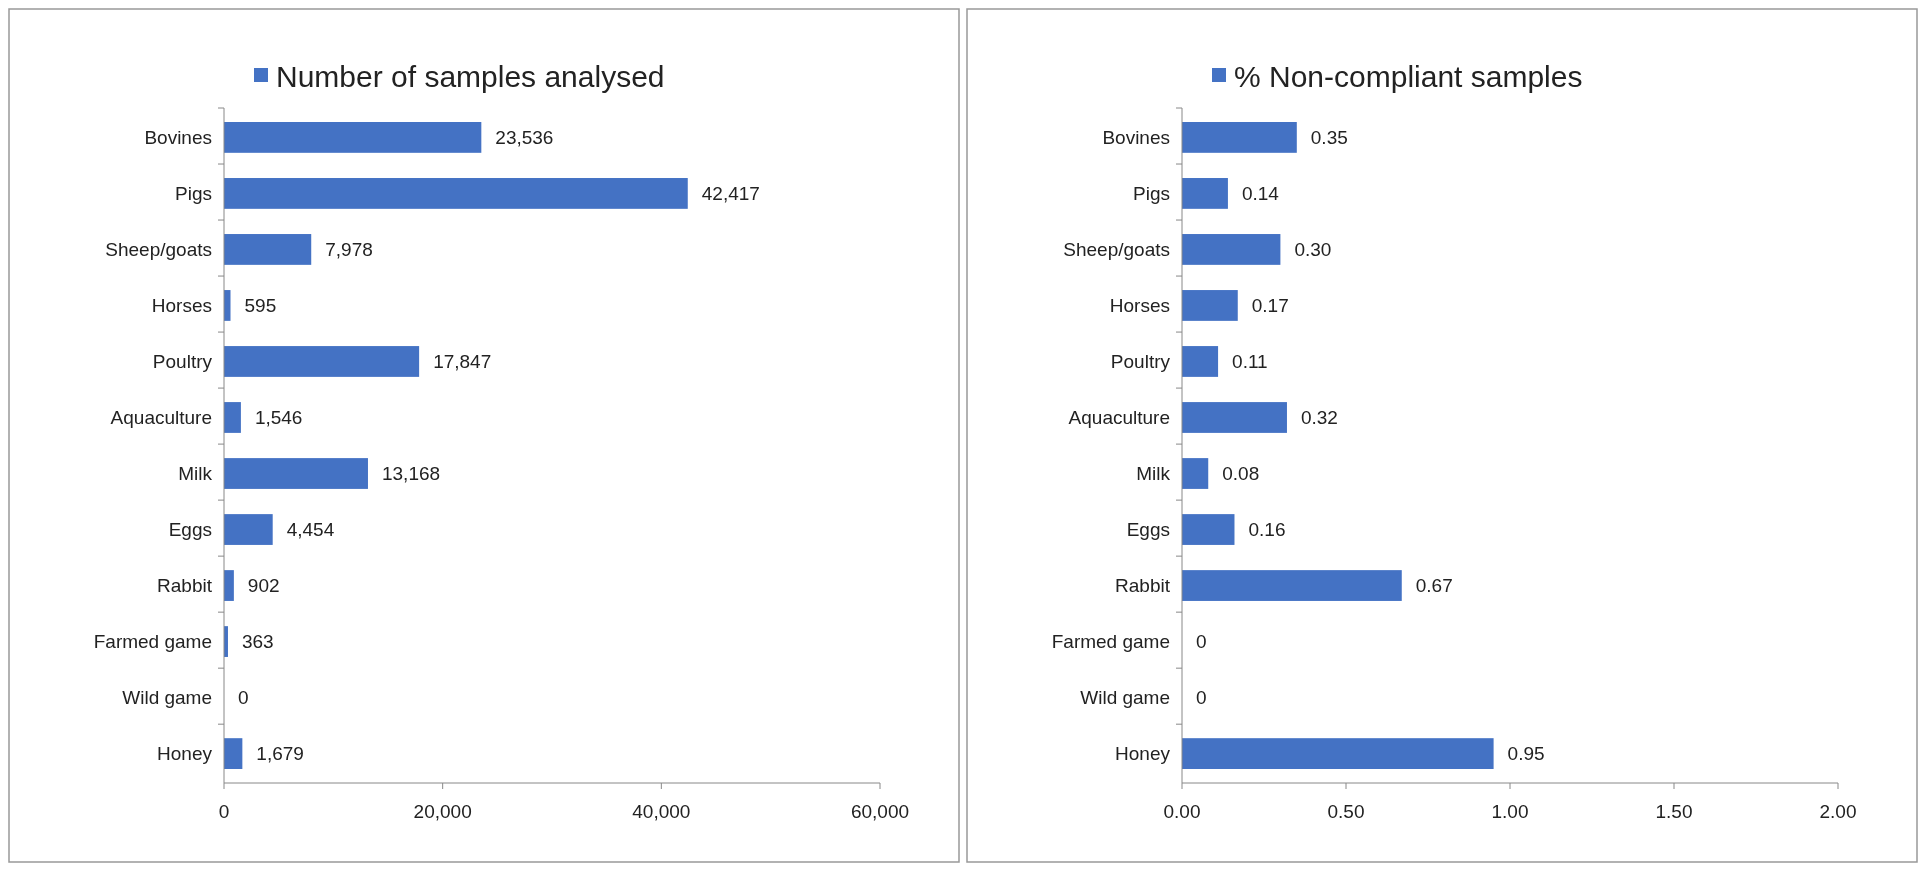 The width and height of the screenshot is (1932, 871). I want to click on x-tick-label: 0.00, so click(1182, 811).